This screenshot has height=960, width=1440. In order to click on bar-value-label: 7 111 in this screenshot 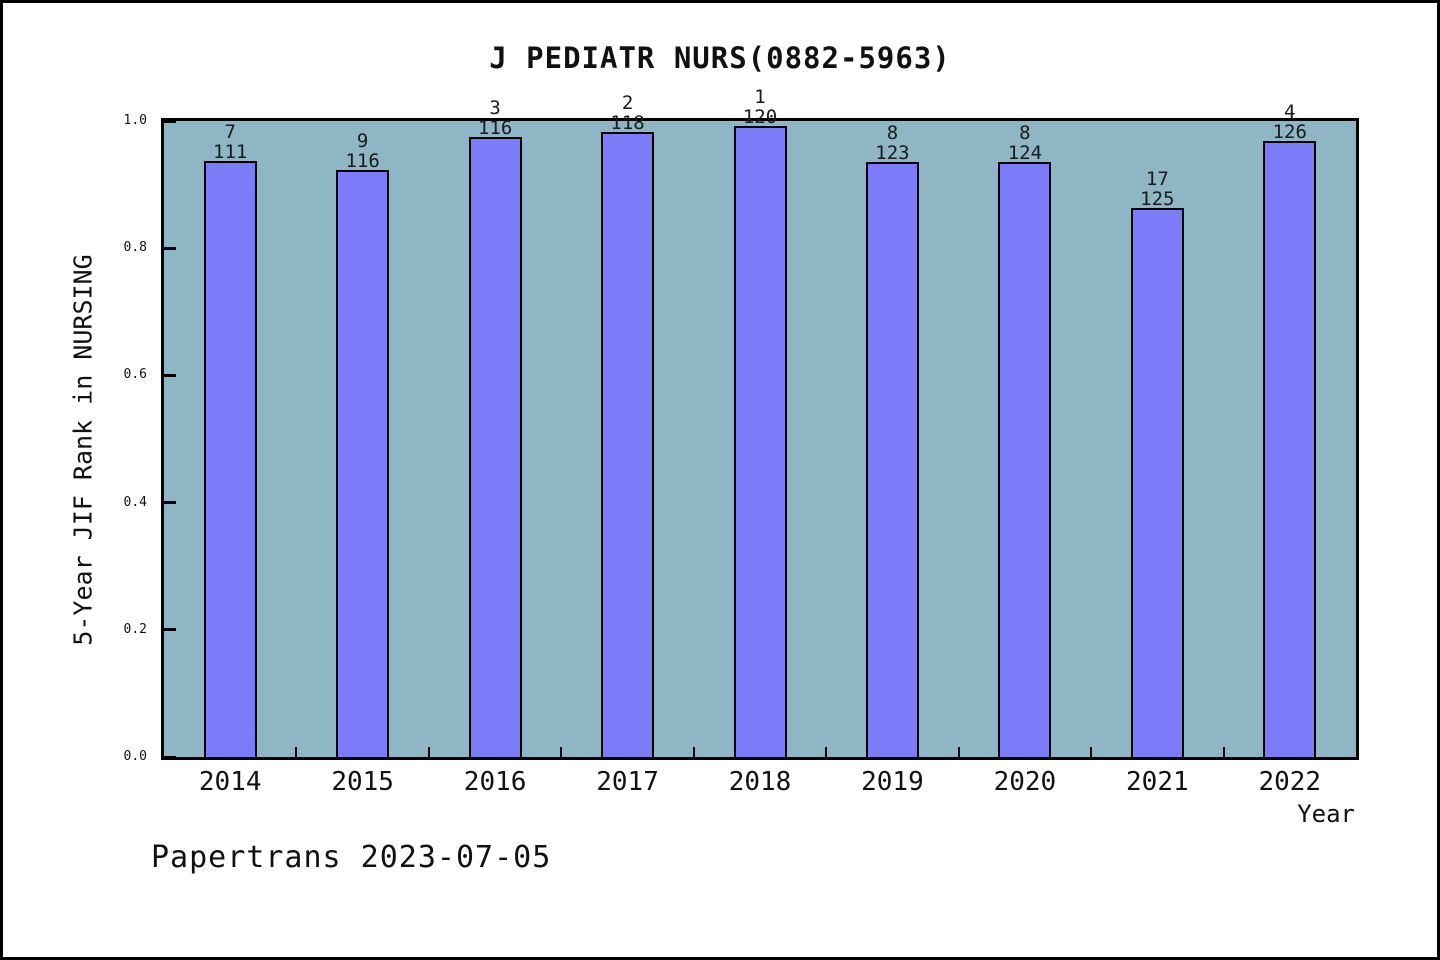, I will do `click(230, 142)`.